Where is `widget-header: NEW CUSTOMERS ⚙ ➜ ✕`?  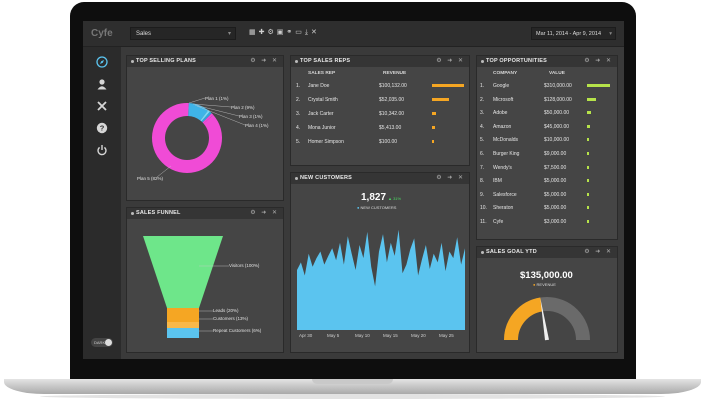 widget-header: NEW CUSTOMERS ⚙ ➜ ✕ is located at coordinates (380, 178).